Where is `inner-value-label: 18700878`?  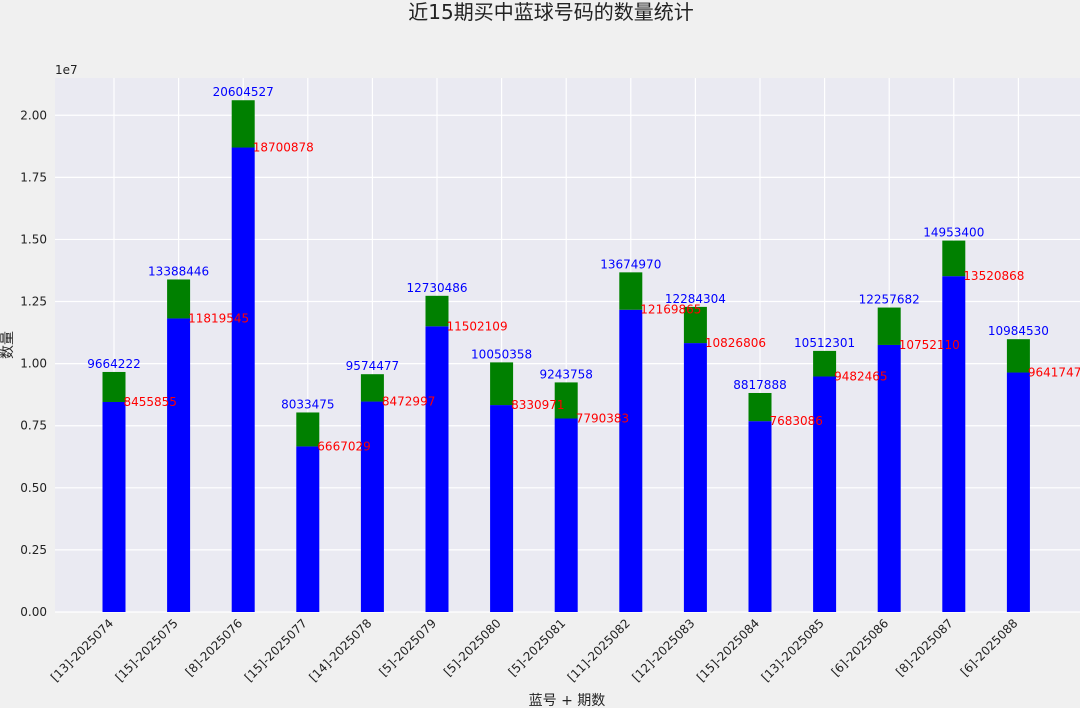
inner-value-label: 18700878 is located at coordinates (283, 148).